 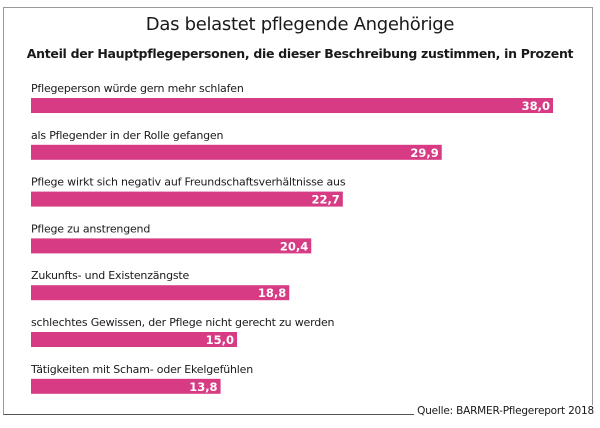 I want to click on value-label: 13,8, so click(x=203, y=387).